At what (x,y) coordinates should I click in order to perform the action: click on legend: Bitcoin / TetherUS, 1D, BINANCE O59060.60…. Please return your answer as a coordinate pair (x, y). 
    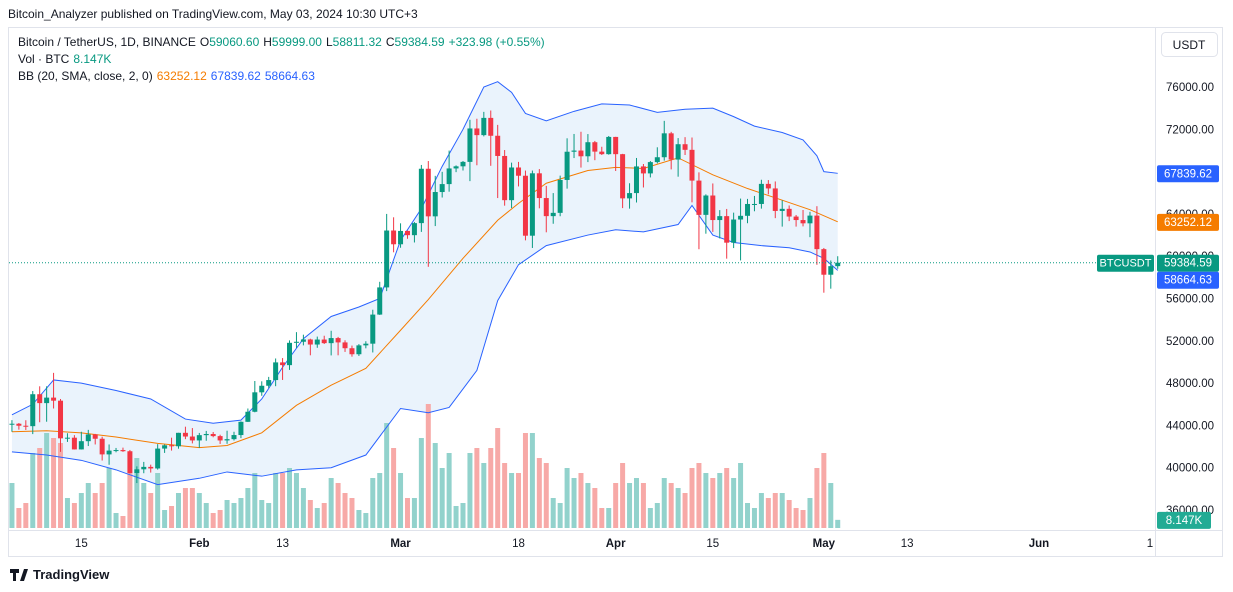
    Looking at the image, I should click on (283, 59).